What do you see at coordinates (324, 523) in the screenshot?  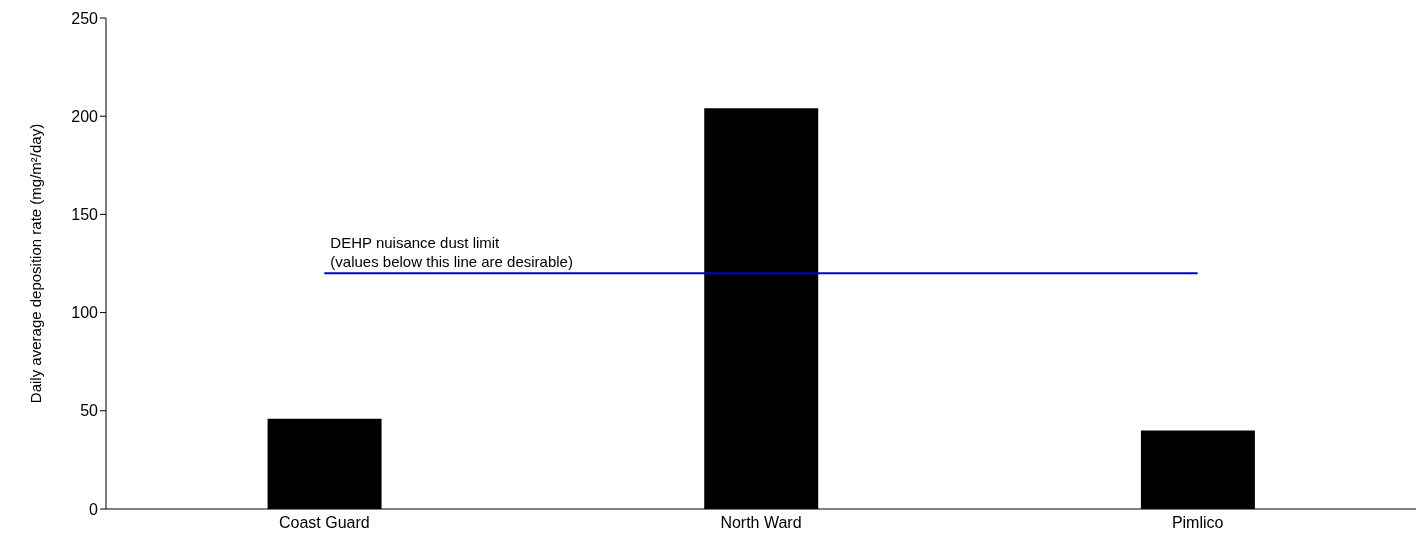 I see `x-tick-label: Coast Guard` at bounding box center [324, 523].